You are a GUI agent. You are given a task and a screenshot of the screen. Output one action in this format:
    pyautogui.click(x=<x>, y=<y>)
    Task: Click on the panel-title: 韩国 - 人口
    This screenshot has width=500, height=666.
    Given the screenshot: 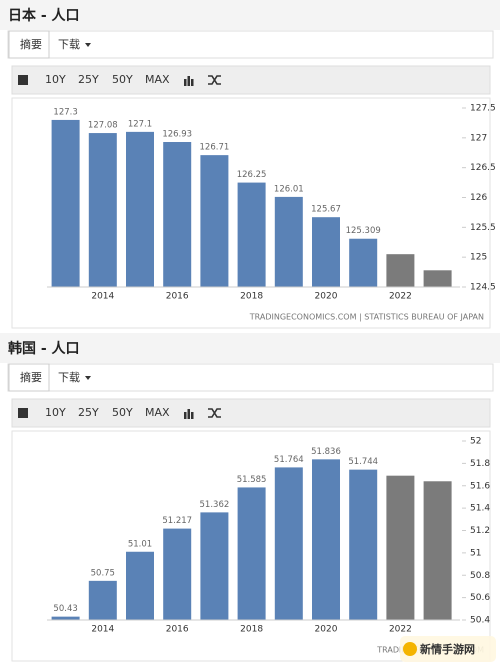 What is the action you would take?
    pyautogui.click(x=44, y=348)
    